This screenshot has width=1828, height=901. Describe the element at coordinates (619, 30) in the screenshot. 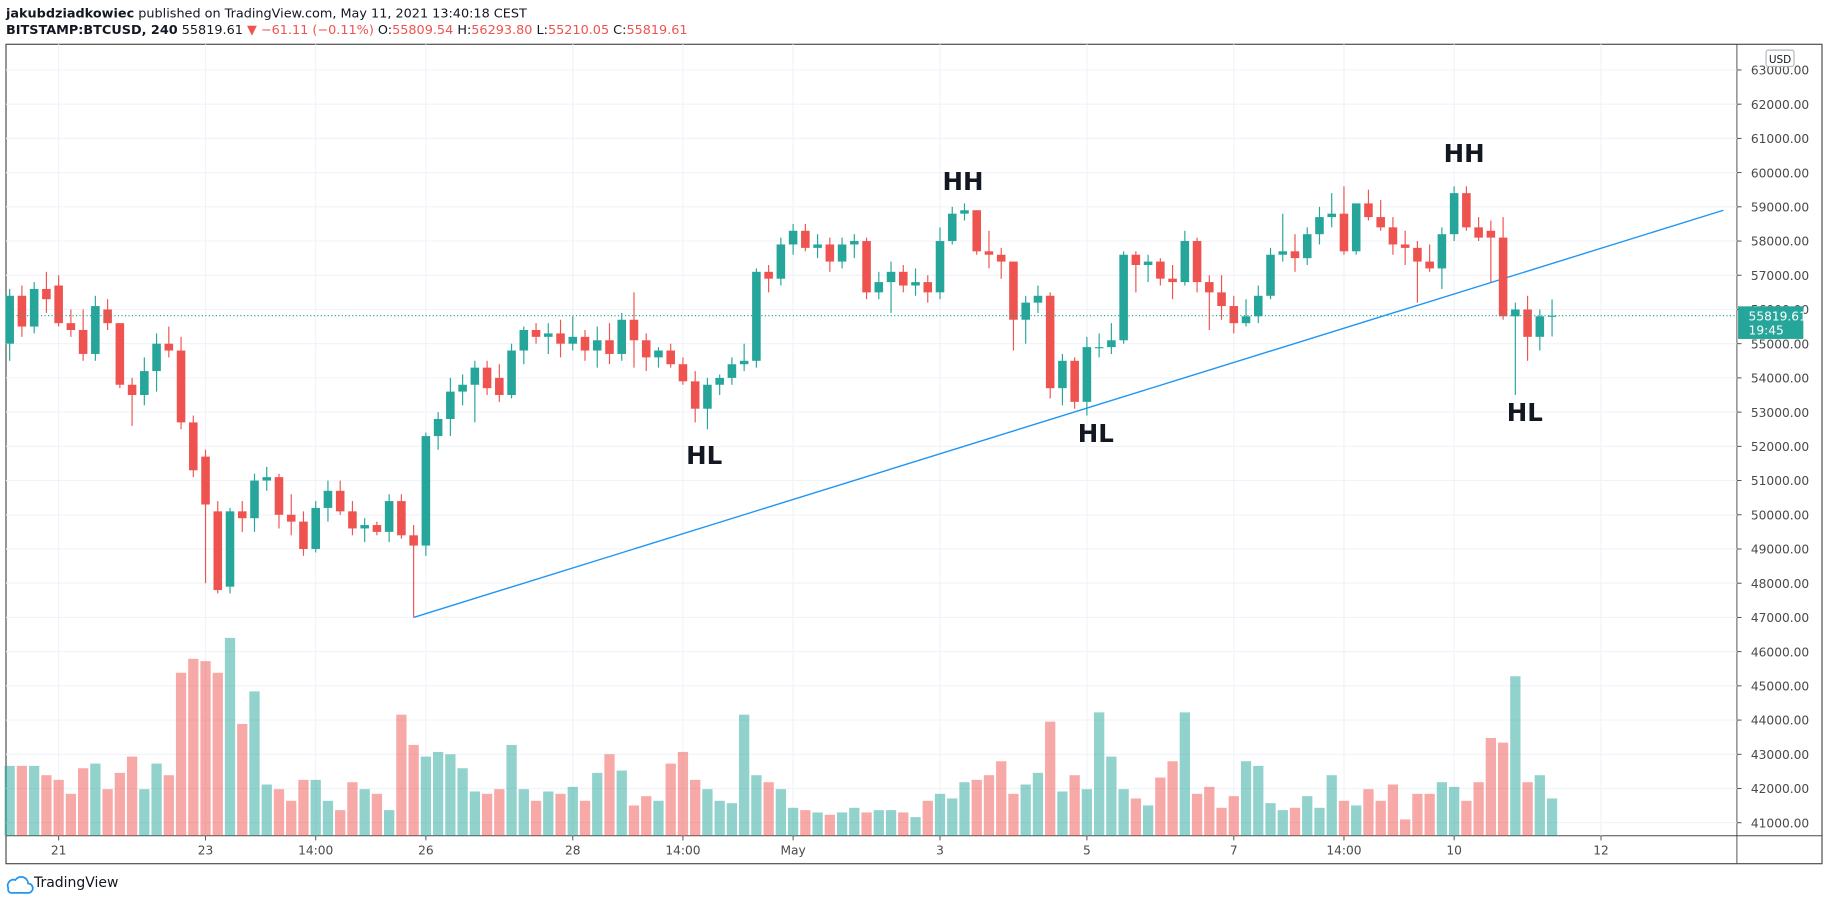

I see `ohlc-label: C:` at that location.